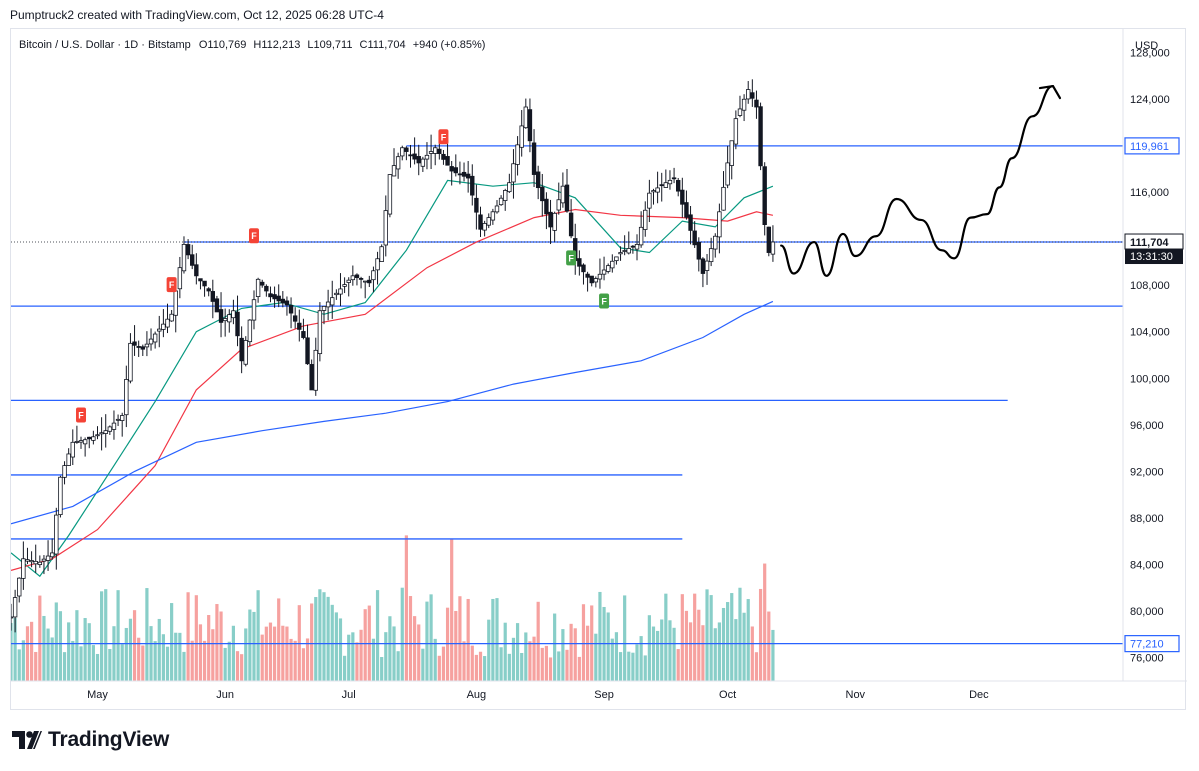 This screenshot has height=771, width=1199. What do you see at coordinates (1149, 193) in the screenshot?
I see `price-tick-label: 116,000` at bounding box center [1149, 193].